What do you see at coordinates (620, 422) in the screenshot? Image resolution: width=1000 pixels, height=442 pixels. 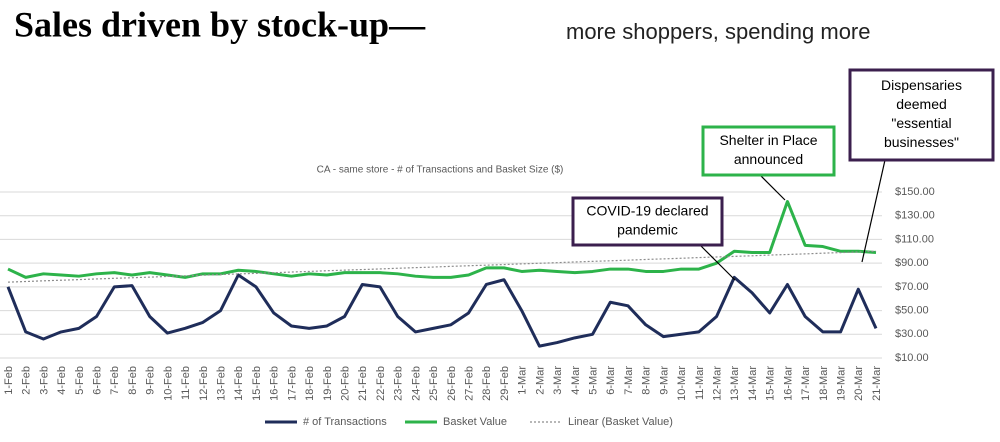 I see `legend-label: Linear (Basket Value)` at bounding box center [620, 422].